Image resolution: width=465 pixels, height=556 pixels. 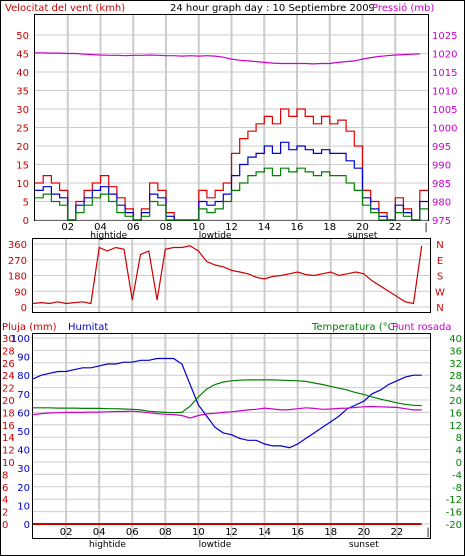 What do you see at coordinates (440, 277) in the screenshot?
I see `compass-tick-label: S` at bounding box center [440, 277].